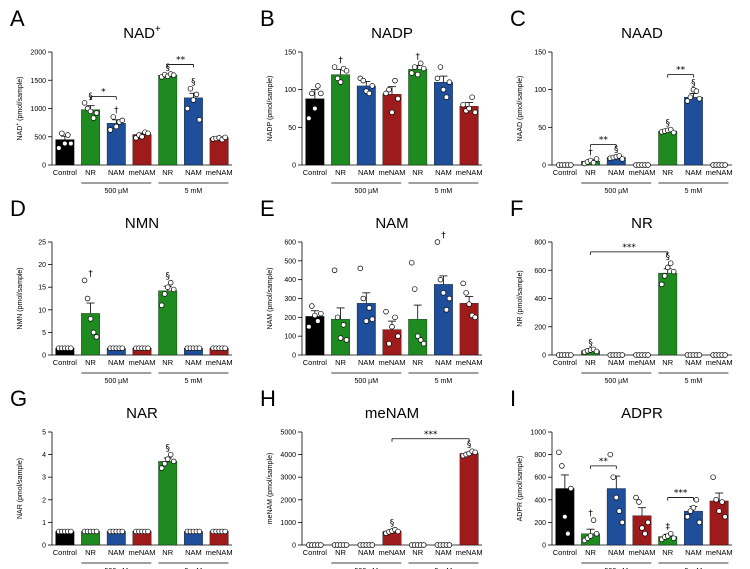  What do you see at coordinates (20, 100) in the screenshot?
I see `ylabel-rest: (pmol/sample)` at bounding box center [20, 100].